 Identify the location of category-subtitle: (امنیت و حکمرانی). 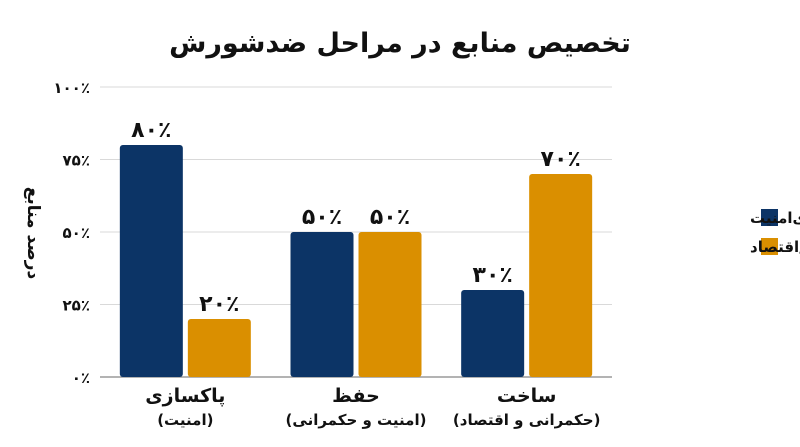
(356, 420).